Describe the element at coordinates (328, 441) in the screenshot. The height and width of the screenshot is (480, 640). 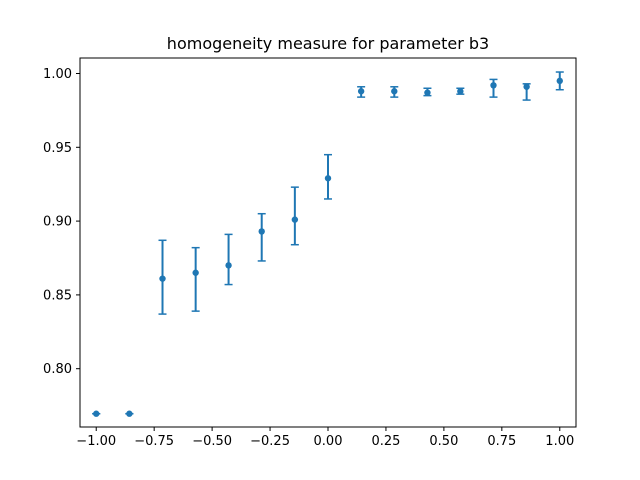
I see `x-tick-label-4: 0.00` at that location.